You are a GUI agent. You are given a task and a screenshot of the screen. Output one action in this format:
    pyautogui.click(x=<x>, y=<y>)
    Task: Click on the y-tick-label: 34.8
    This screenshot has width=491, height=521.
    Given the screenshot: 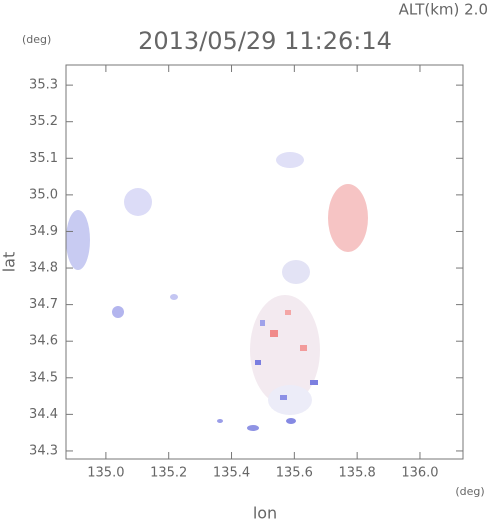 What is the action you would take?
    pyautogui.click(x=43, y=268)
    